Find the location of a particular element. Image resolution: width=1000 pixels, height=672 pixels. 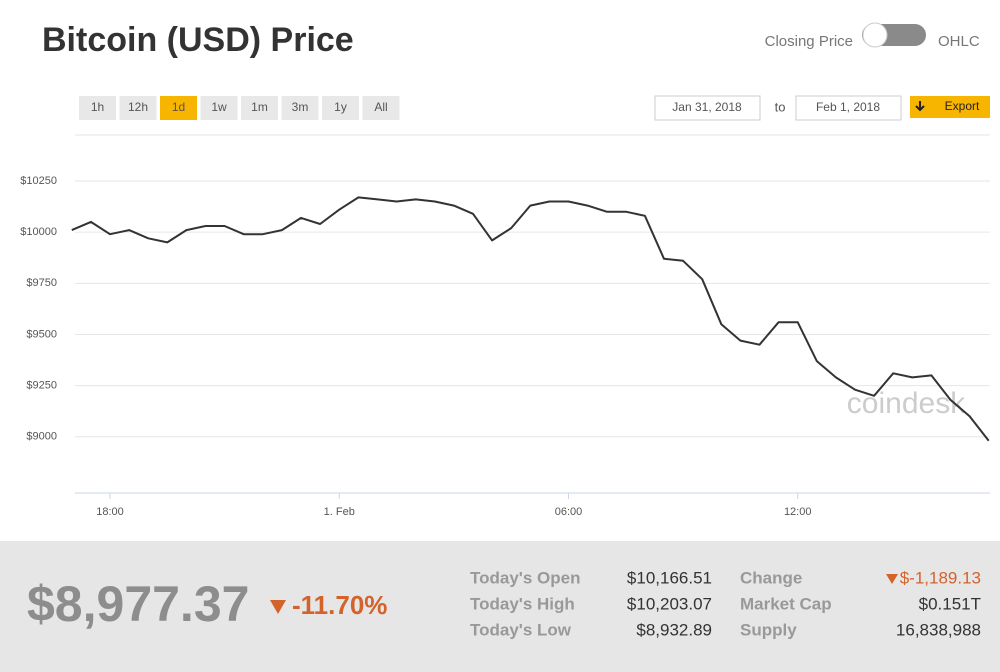

y-tick-label: $9250 is located at coordinates (41, 386).